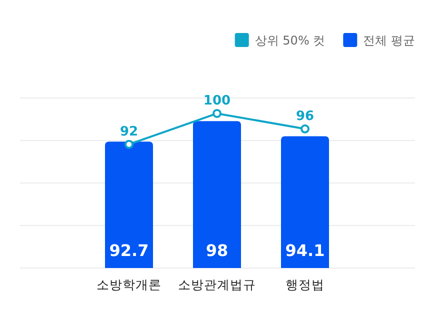 The width and height of the screenshot is (435, 334). I want to click on data-label: 92.7, so click(129, 250).